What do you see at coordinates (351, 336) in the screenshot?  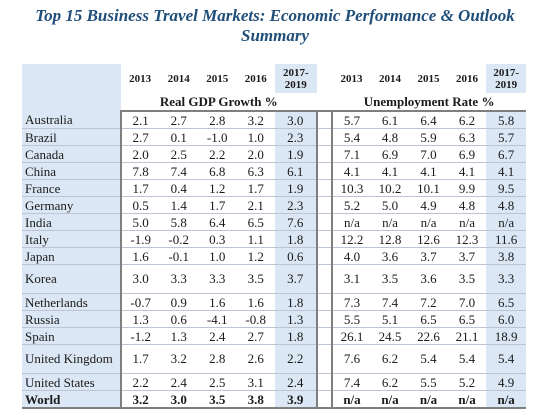 I see `unemployment-value: 26.1` at bounding box center [351, 336].